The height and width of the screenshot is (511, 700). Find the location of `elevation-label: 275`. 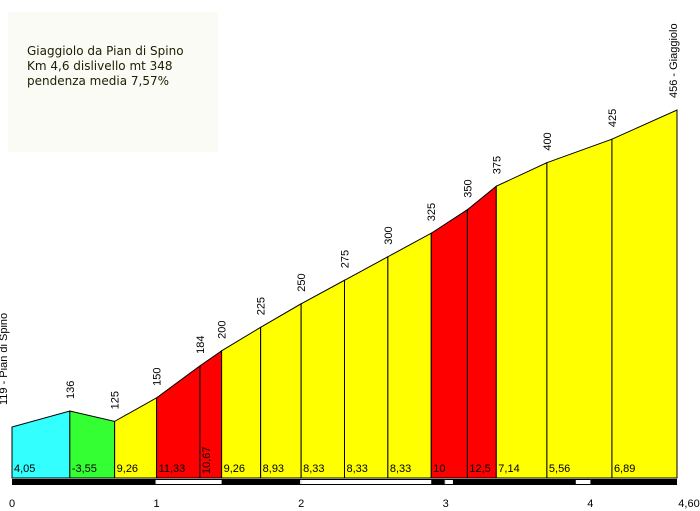

elevation-label: 275 is located at coordinates (346, 259).